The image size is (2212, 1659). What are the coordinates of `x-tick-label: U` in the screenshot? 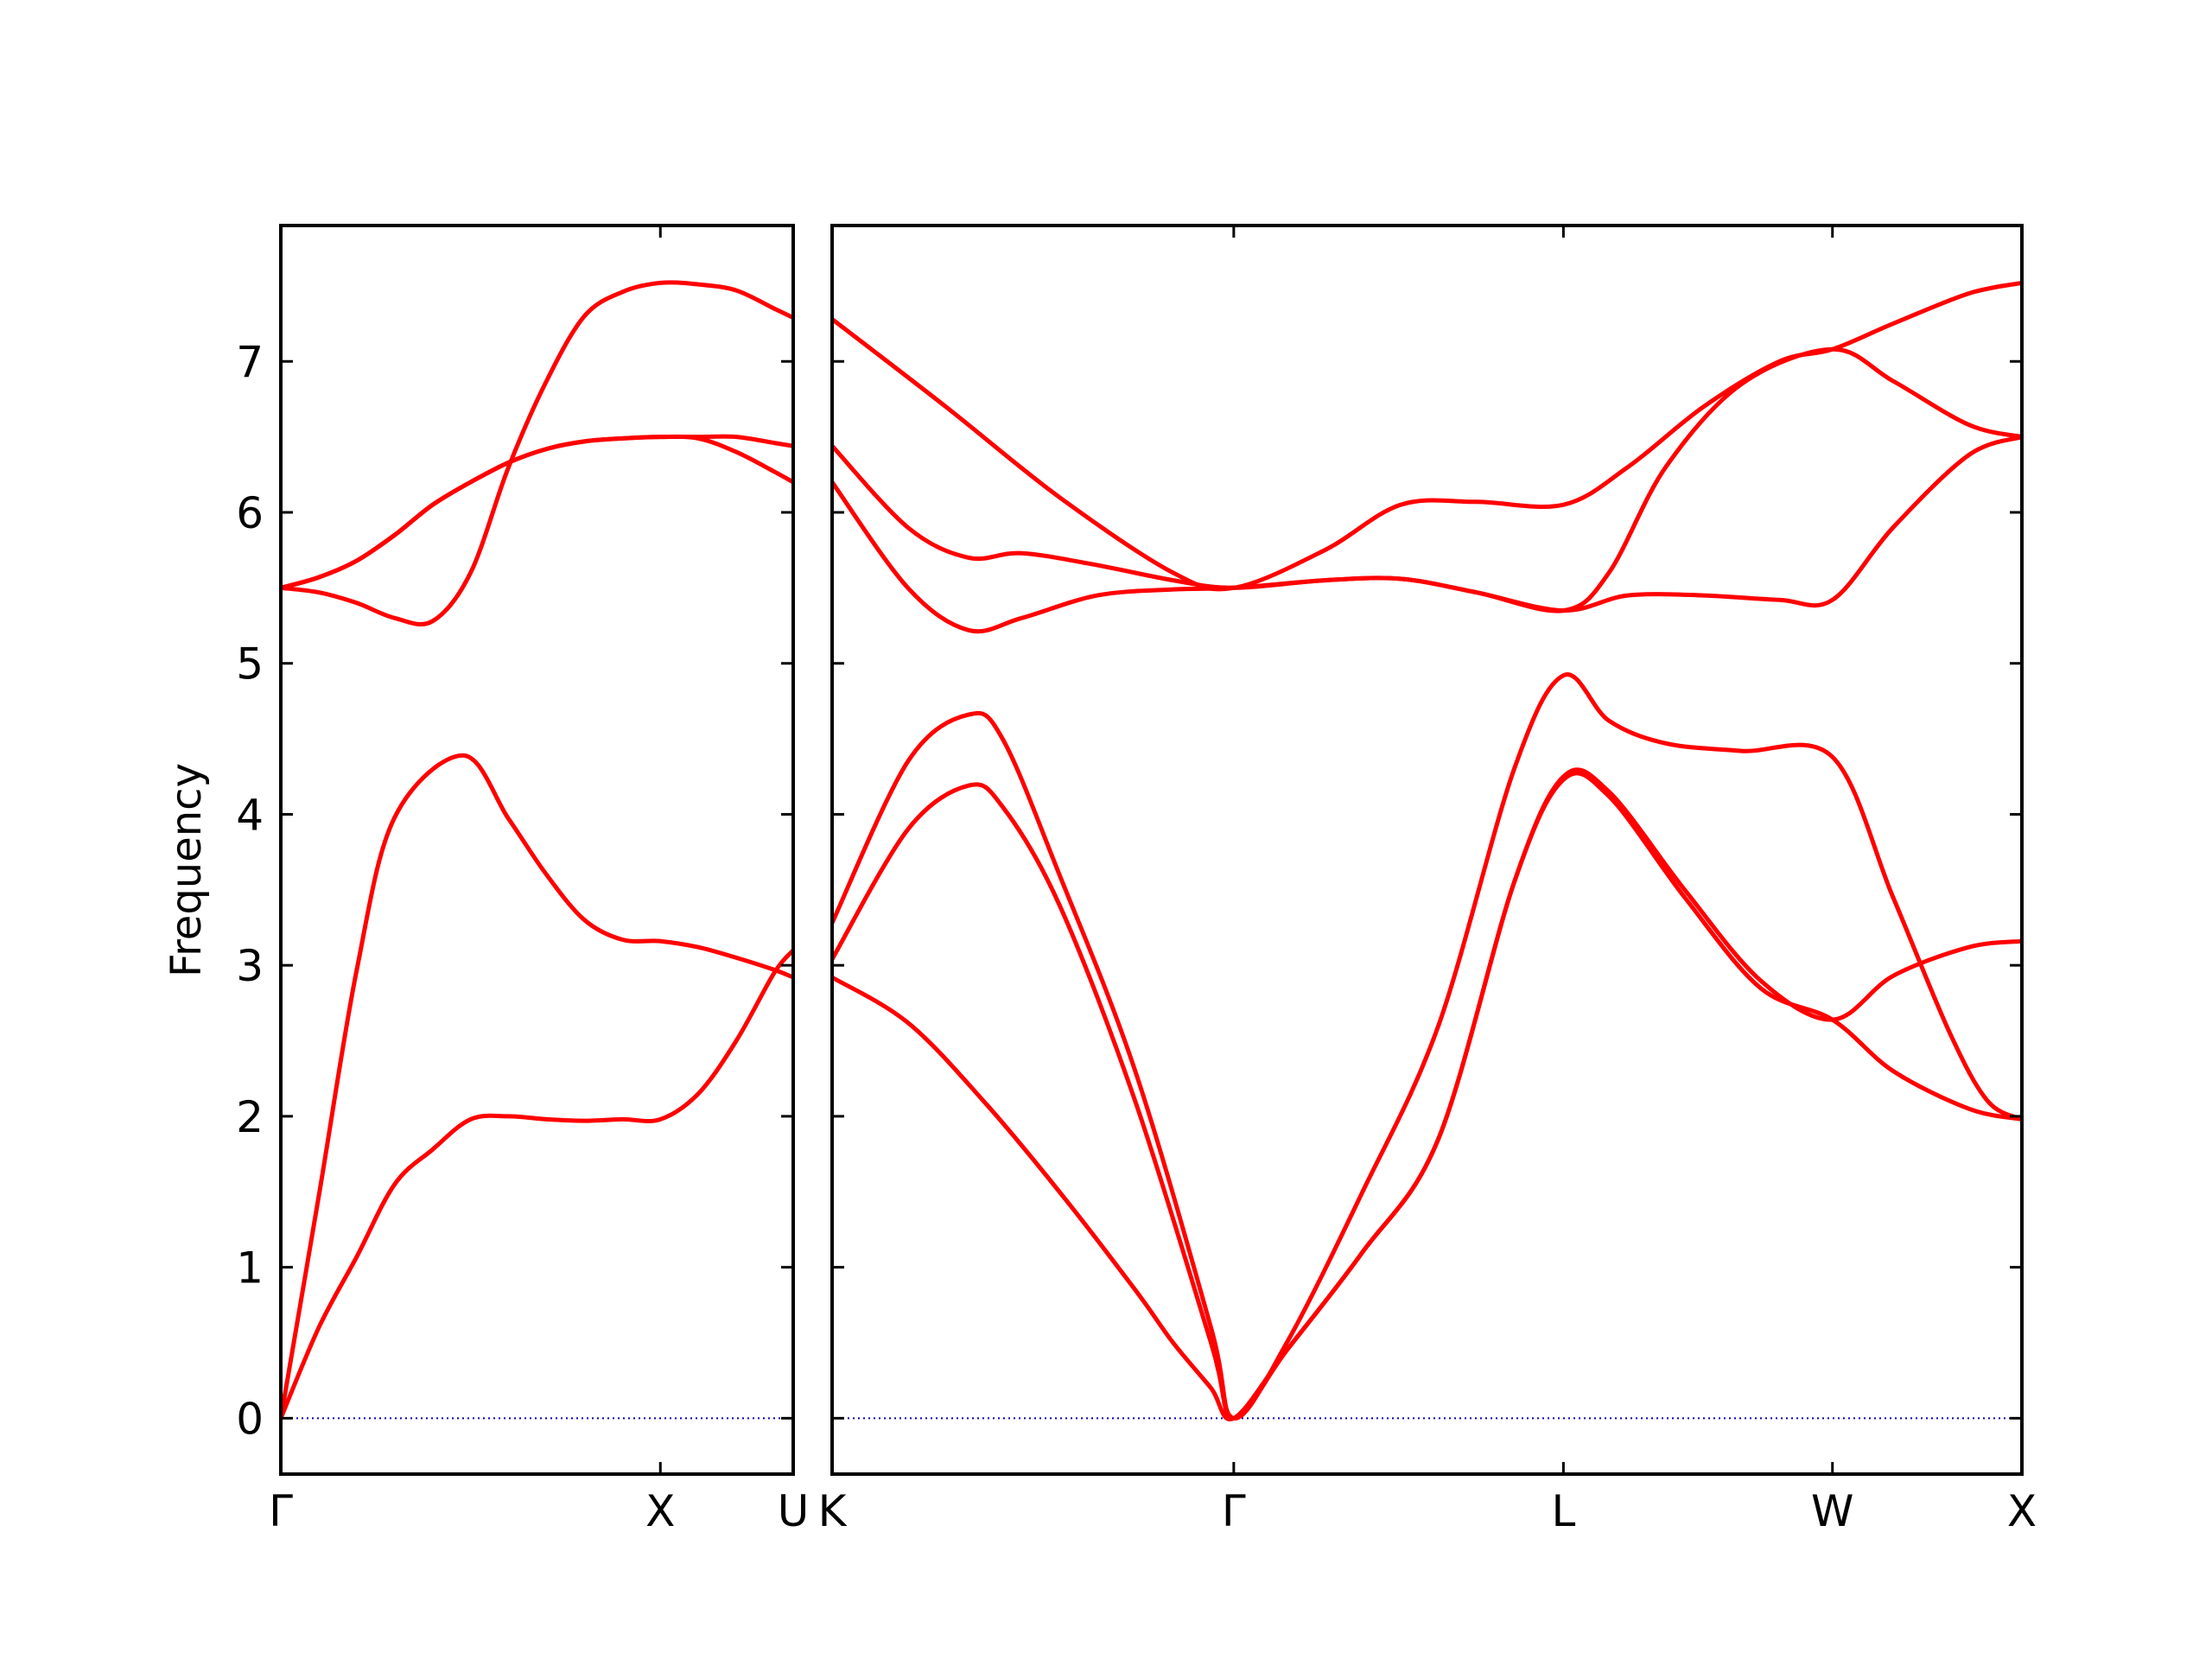 It's located at (794, 1511).